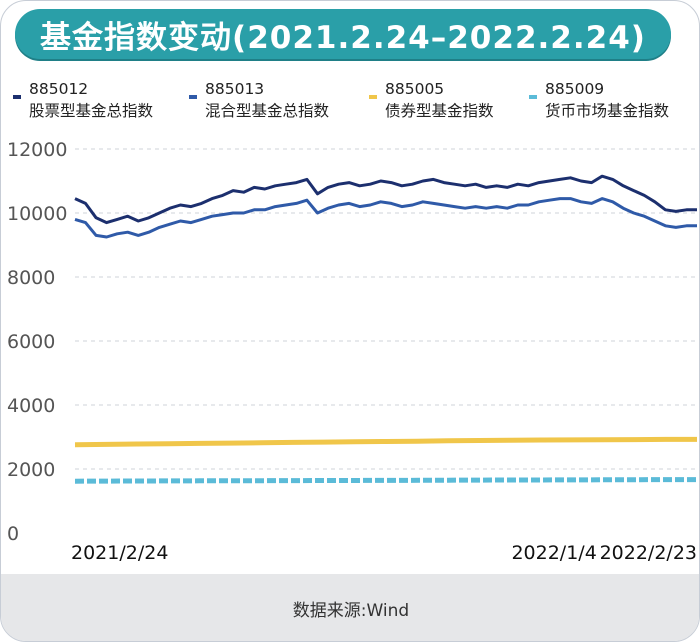 Image resolution: width=700 pixels, height=642 pixels. Describe the element at coordinates (119, 553) in the screenshot. I see `x-tick-label: 2021/2/24` at that location.